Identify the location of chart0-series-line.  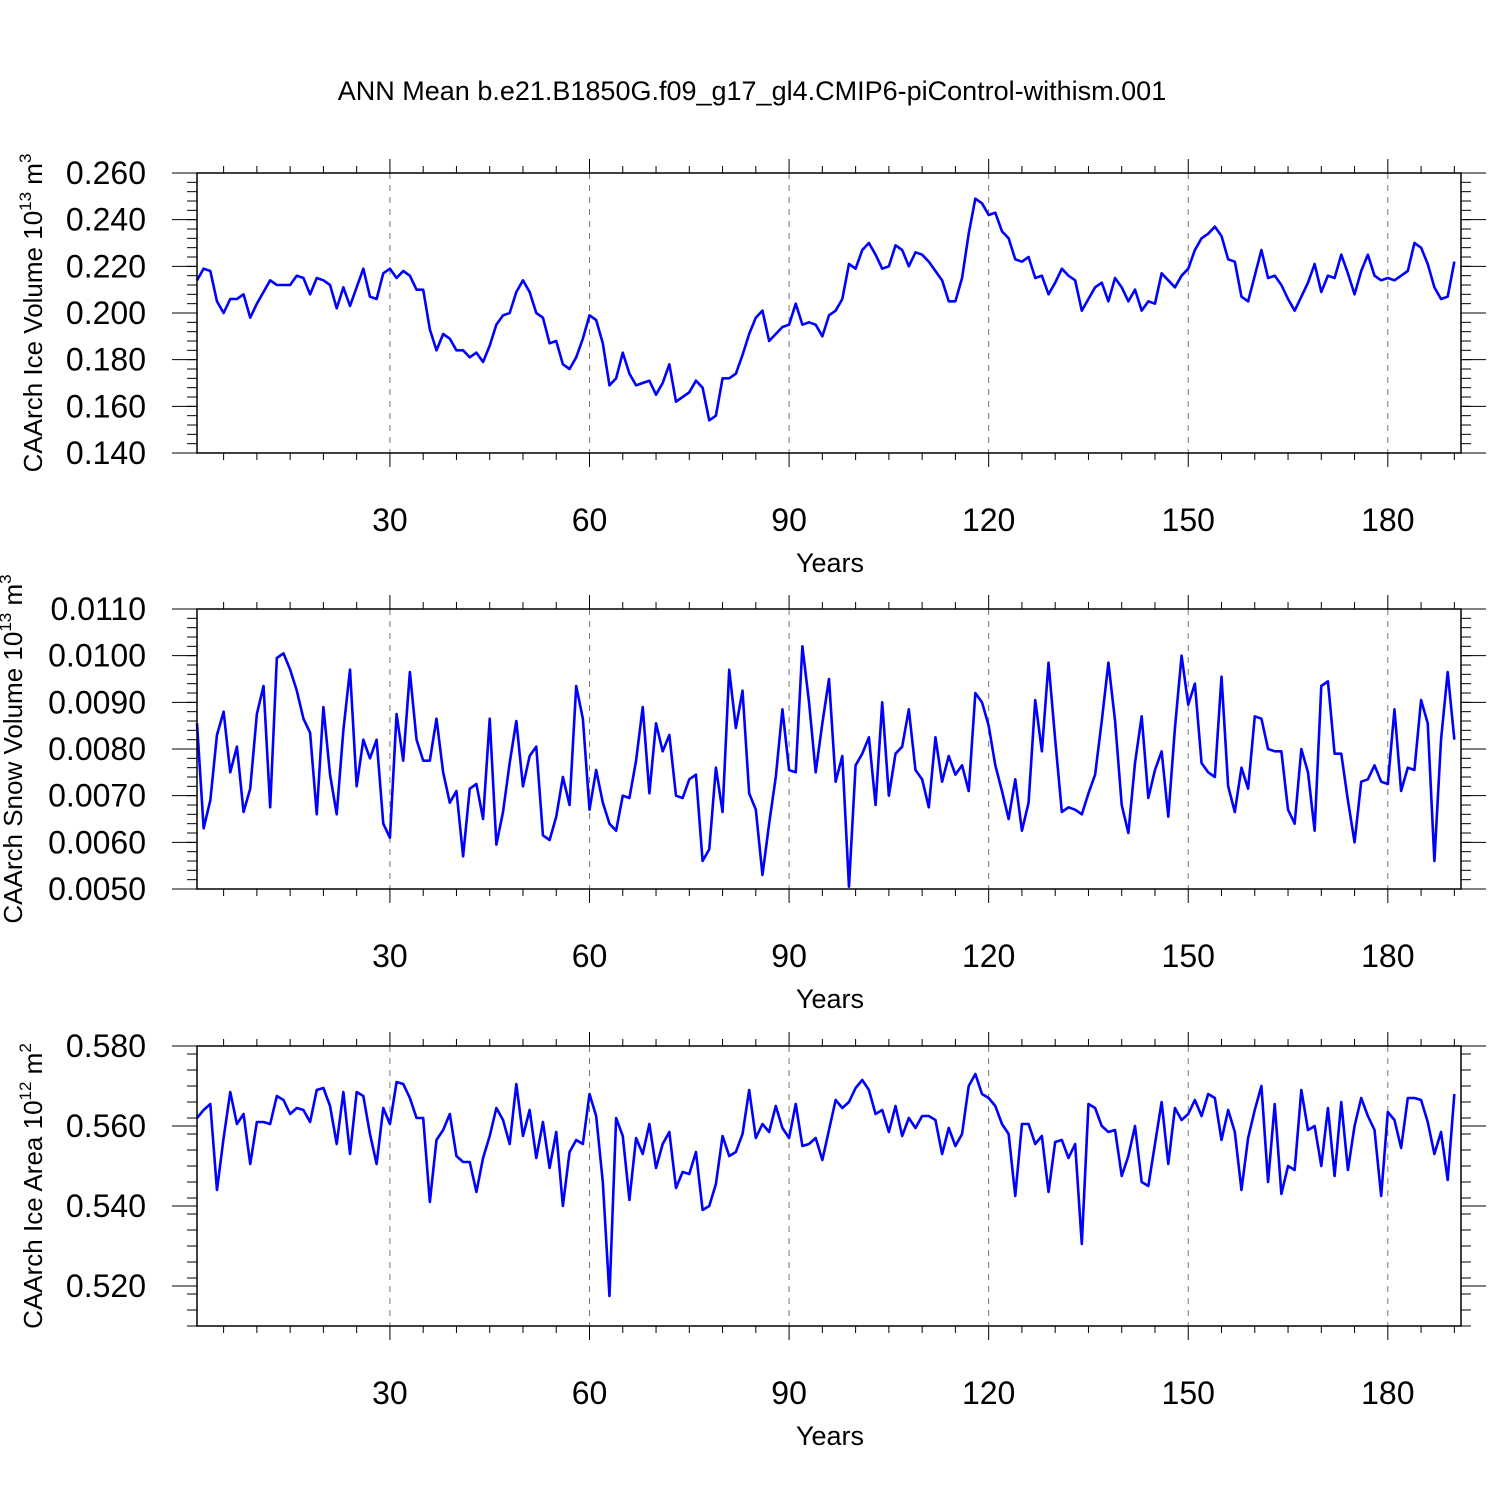
(825, 309).